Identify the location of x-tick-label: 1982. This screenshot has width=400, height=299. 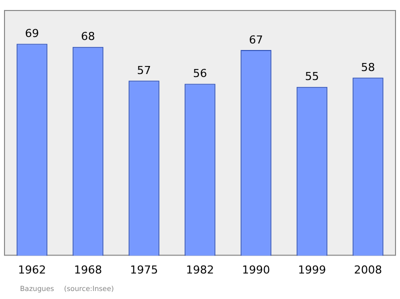
(200, 269).